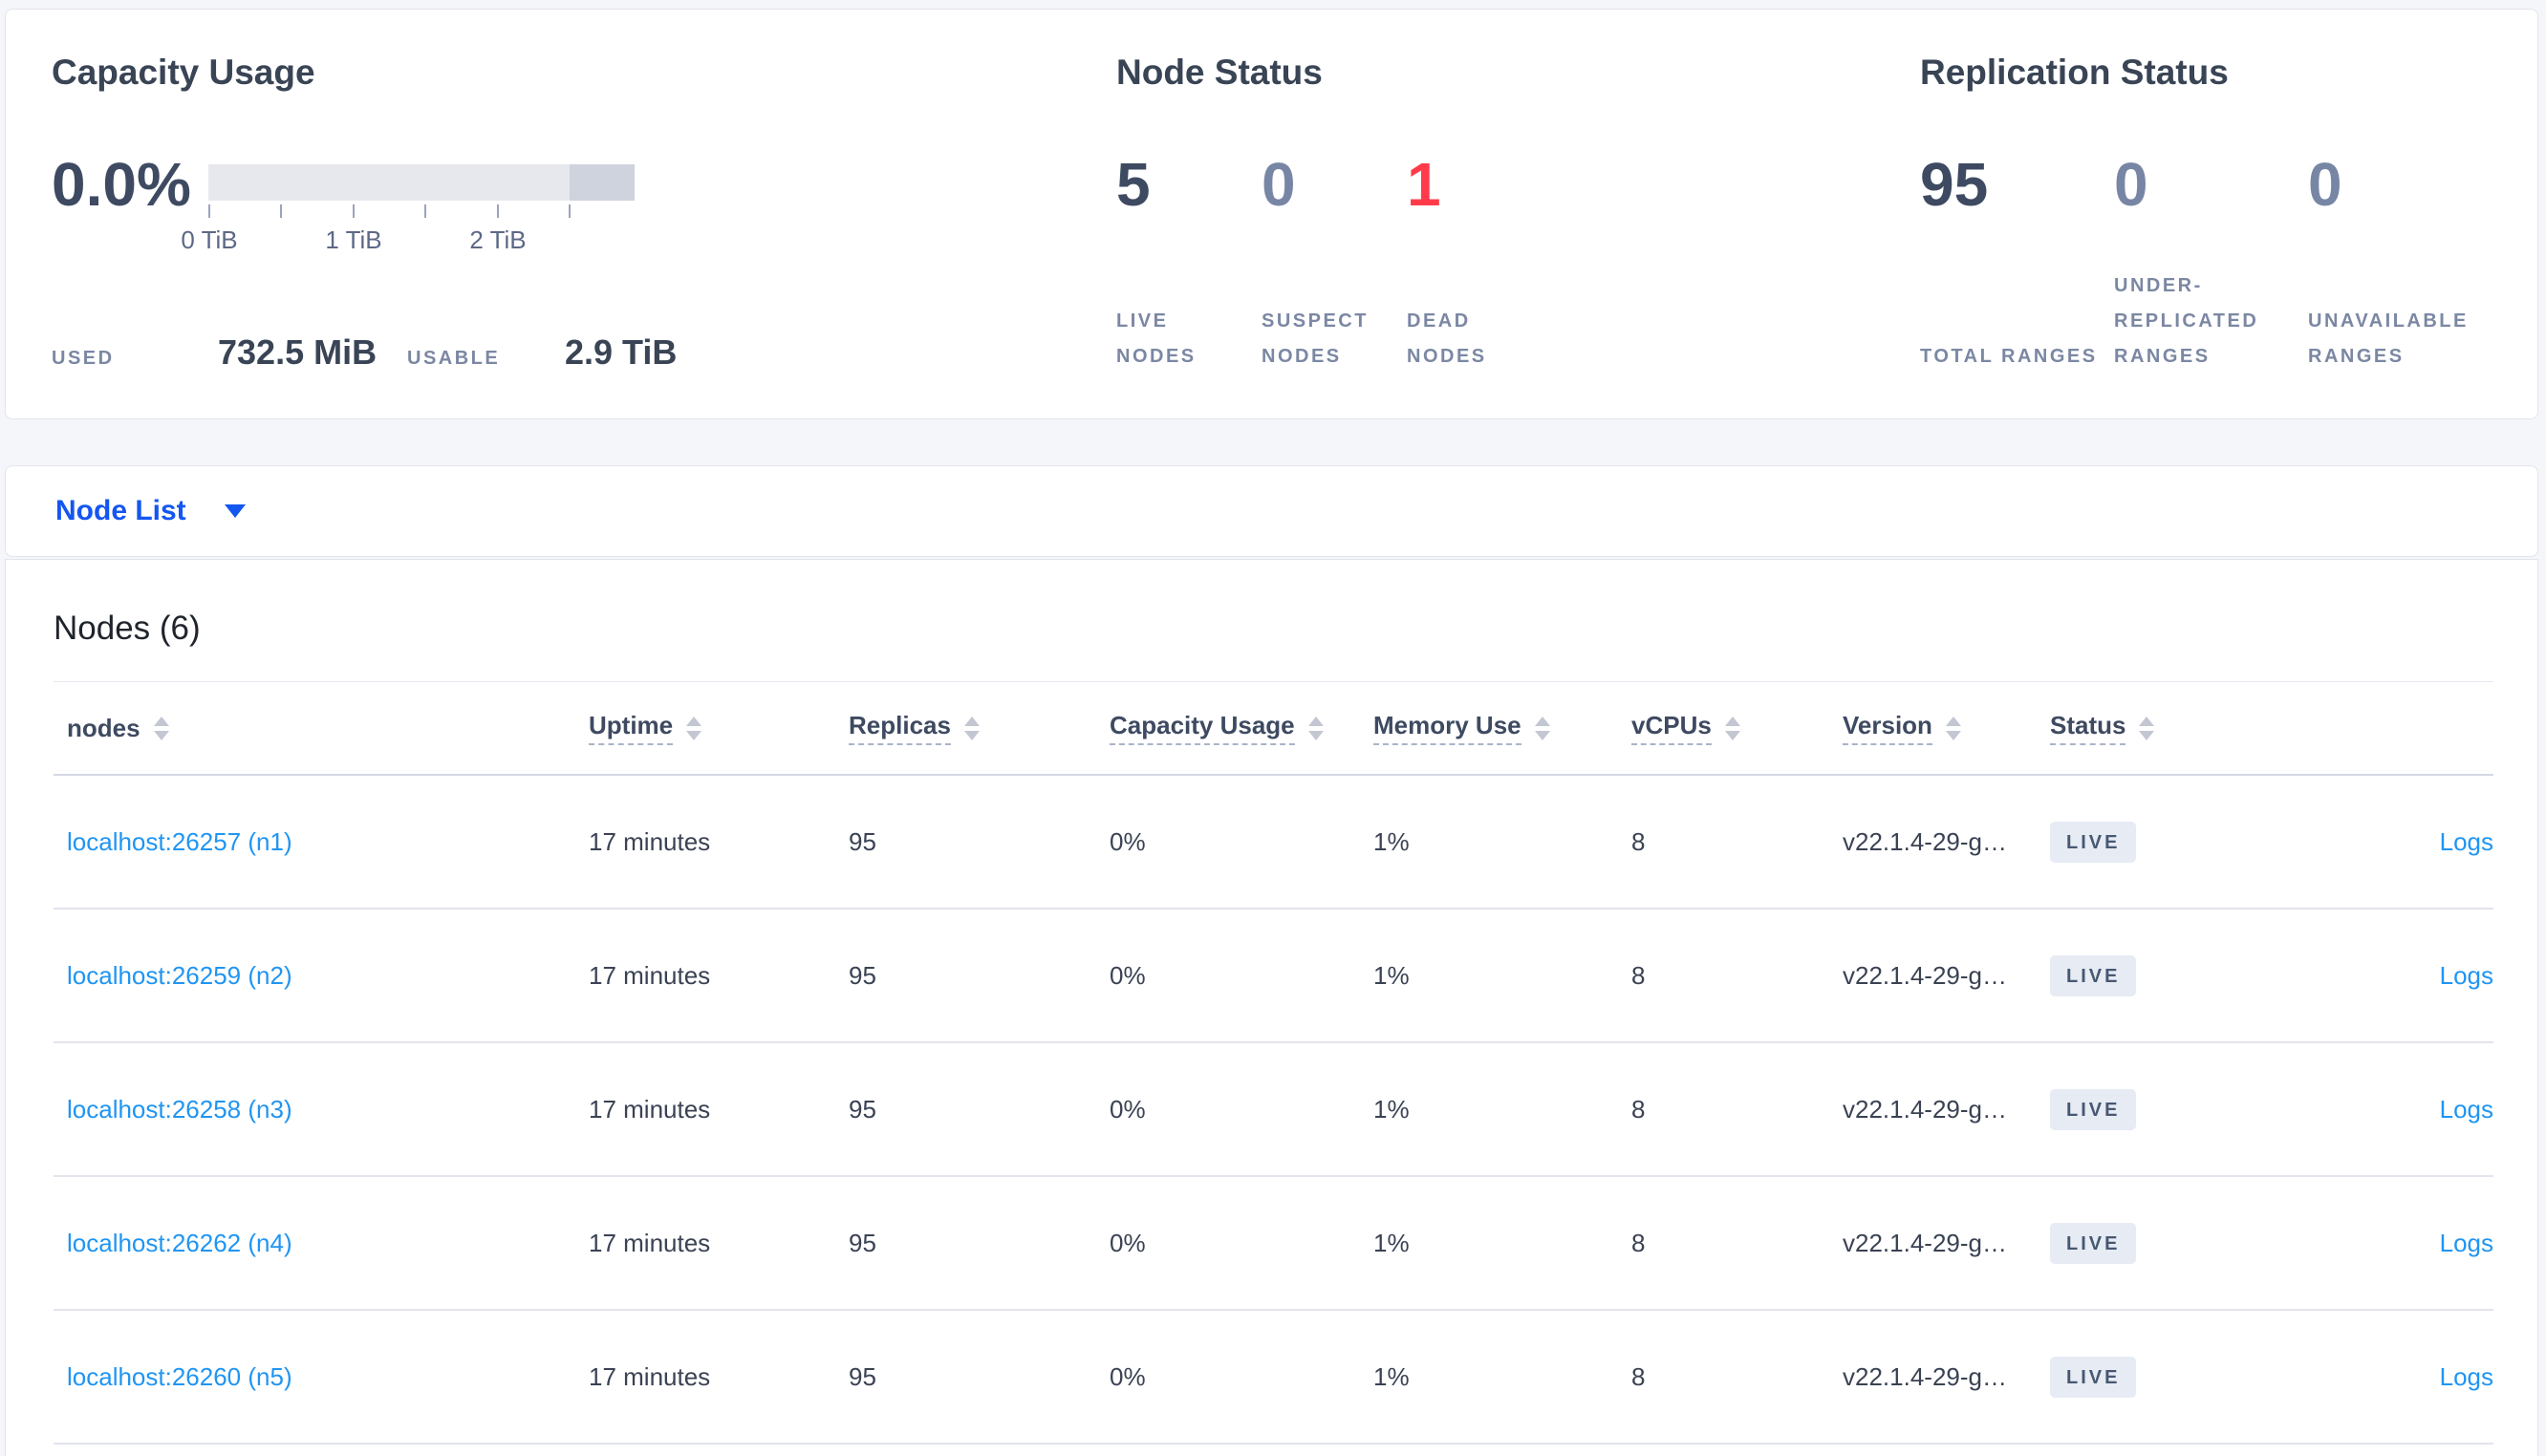 This screenshot has height=1456, width=2546. I want to click on node-status-stats: 5 LIVE NODES 0 SUSPECT NODES 1 DEAD NODES, so click(1497, 261).